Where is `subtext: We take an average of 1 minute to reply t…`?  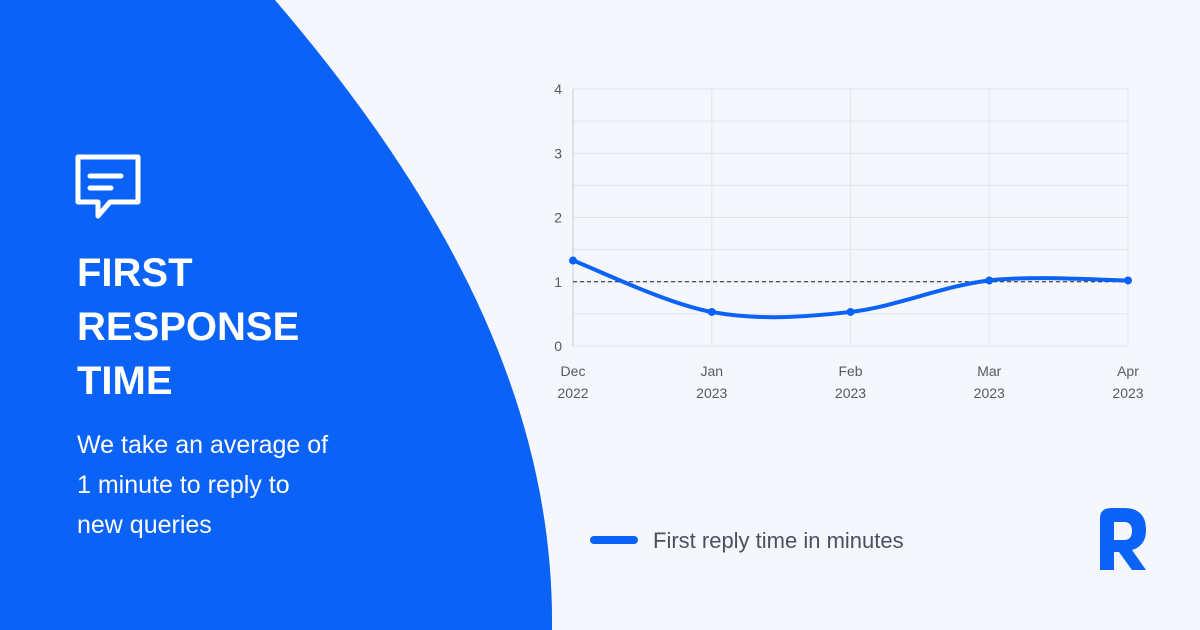 subtext: We take an average of 1 minute to reply t… is located at coordinates (202, 485).